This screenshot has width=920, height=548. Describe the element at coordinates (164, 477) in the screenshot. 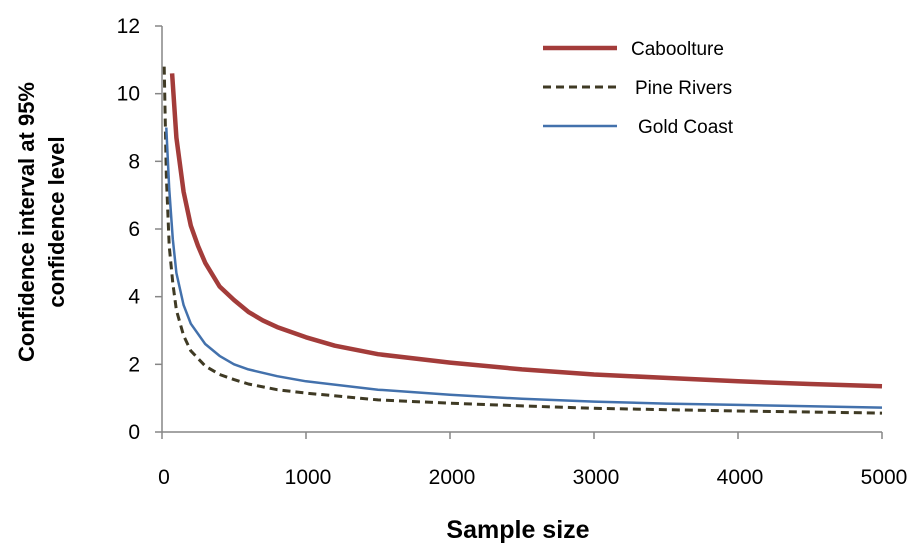

I see `x-tick-label: 0` at that location.